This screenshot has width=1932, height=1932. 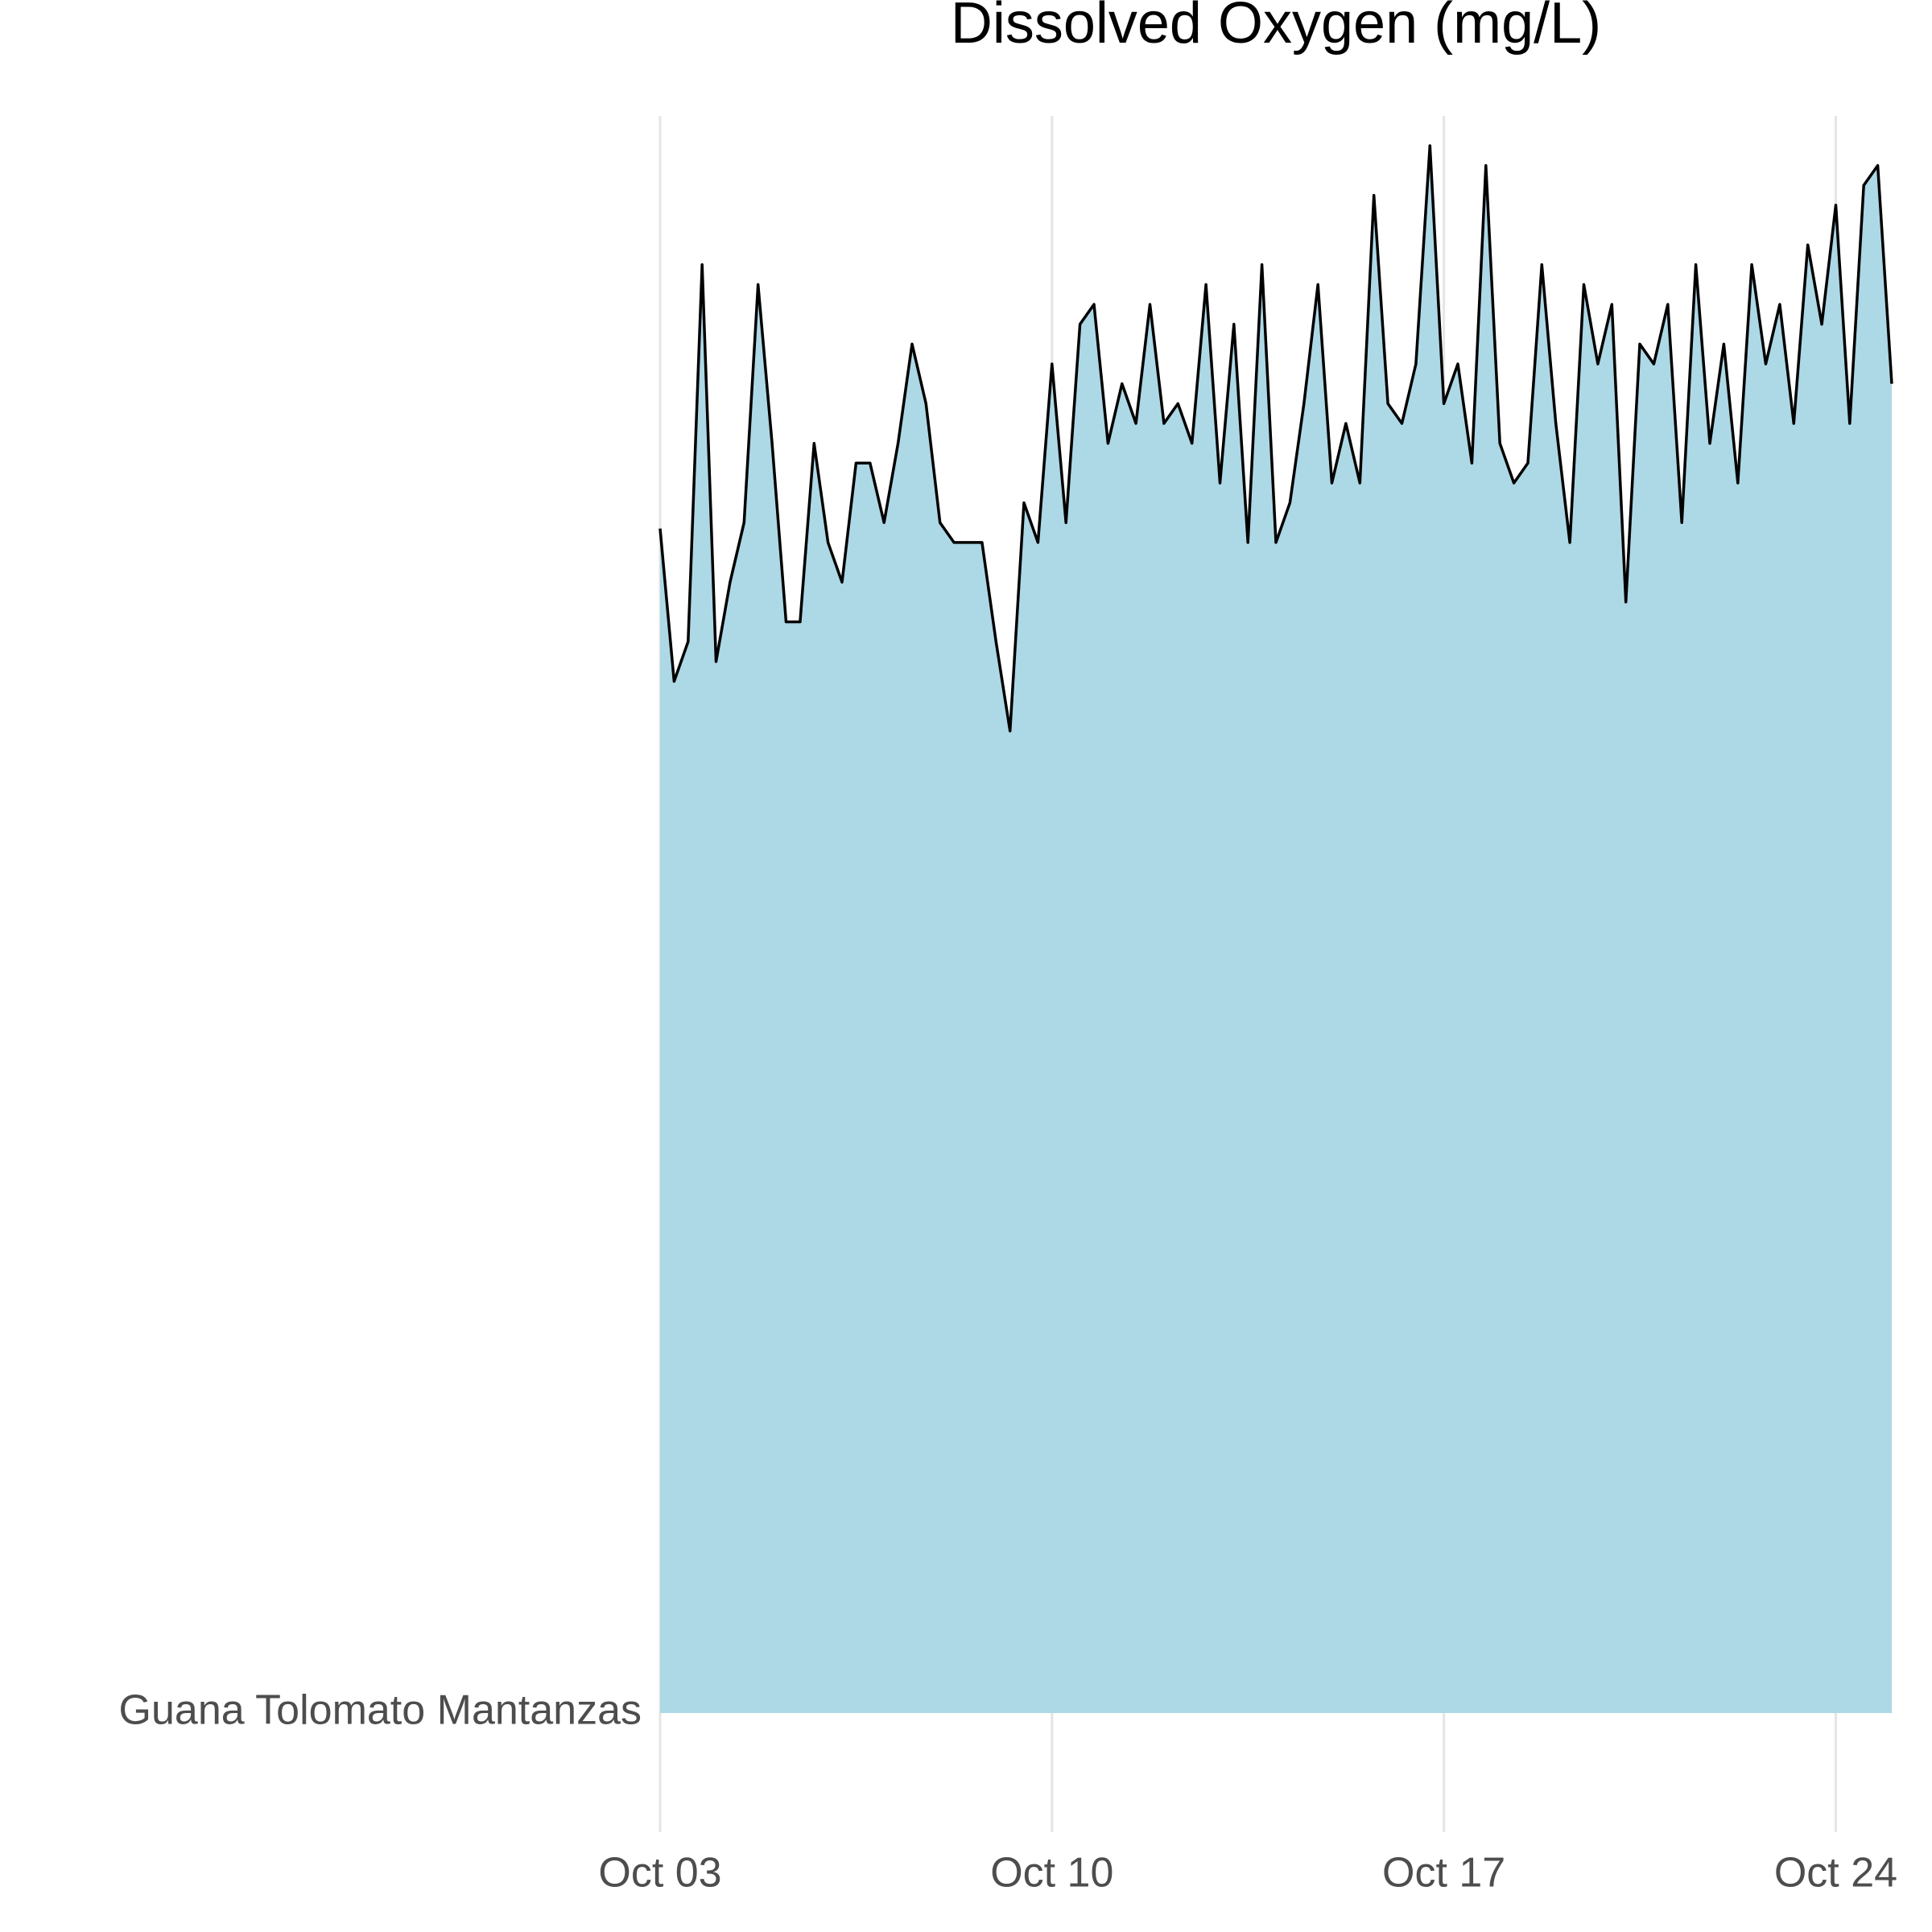 What do you see at coordinates (1835, 1873) in the screenshot?
I see `x-tick-label: Oct 24` at bounding box center [1835, 1873].